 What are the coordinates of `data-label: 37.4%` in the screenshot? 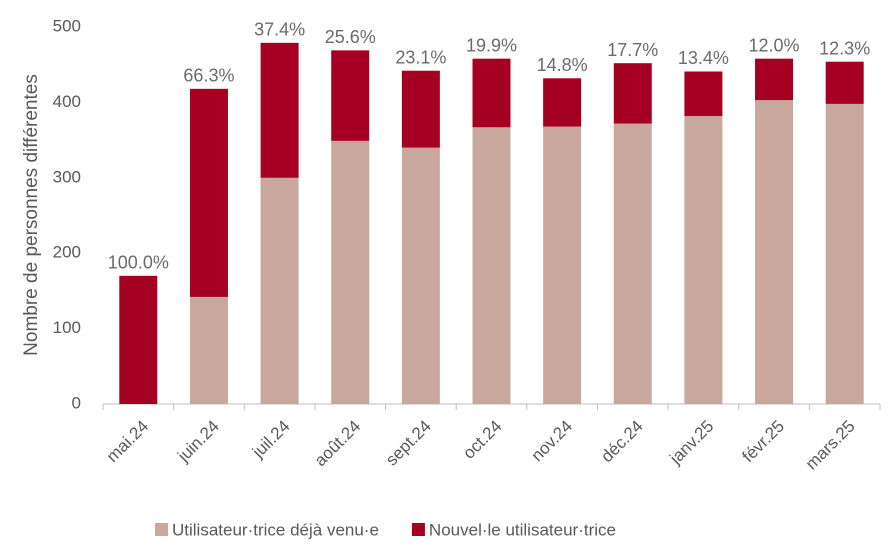 It's located at (279, 30).